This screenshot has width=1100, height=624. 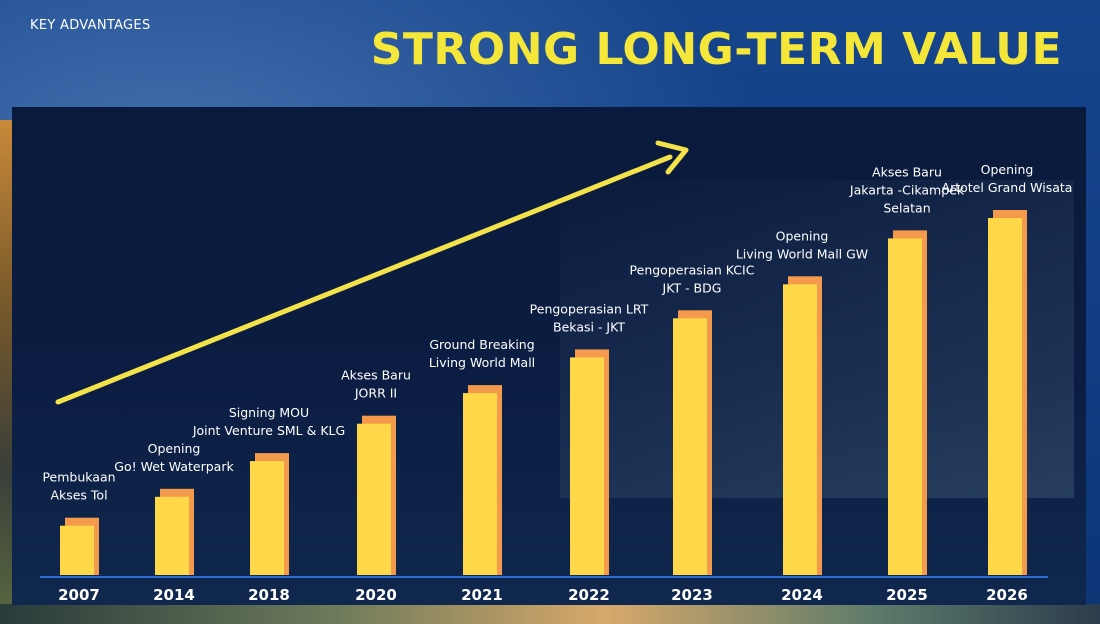 I want to click on annotation-2025-line-3: Selatan, so click(x=906, y=207).